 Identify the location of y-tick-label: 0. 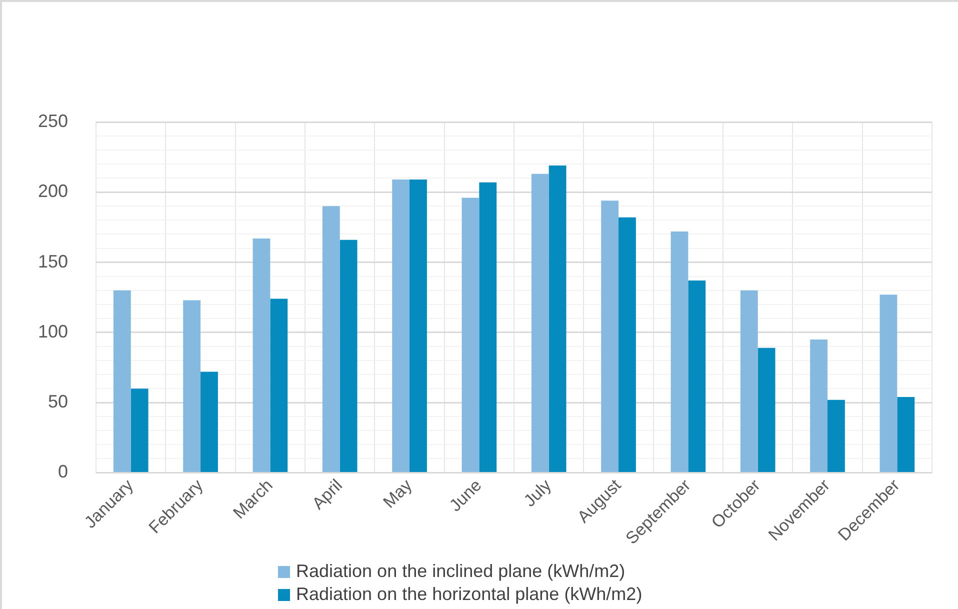
(63, 472).